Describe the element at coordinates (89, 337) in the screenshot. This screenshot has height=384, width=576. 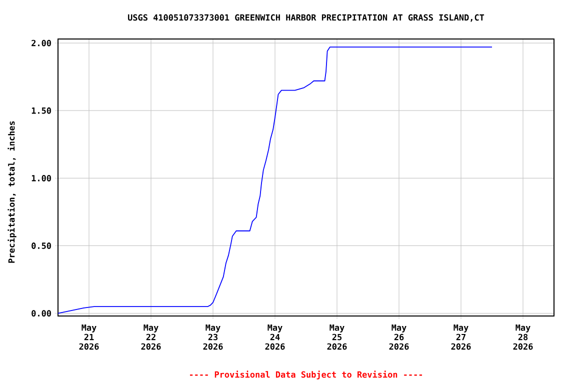
I see `x-tick-label: May 21 2026` at that location.